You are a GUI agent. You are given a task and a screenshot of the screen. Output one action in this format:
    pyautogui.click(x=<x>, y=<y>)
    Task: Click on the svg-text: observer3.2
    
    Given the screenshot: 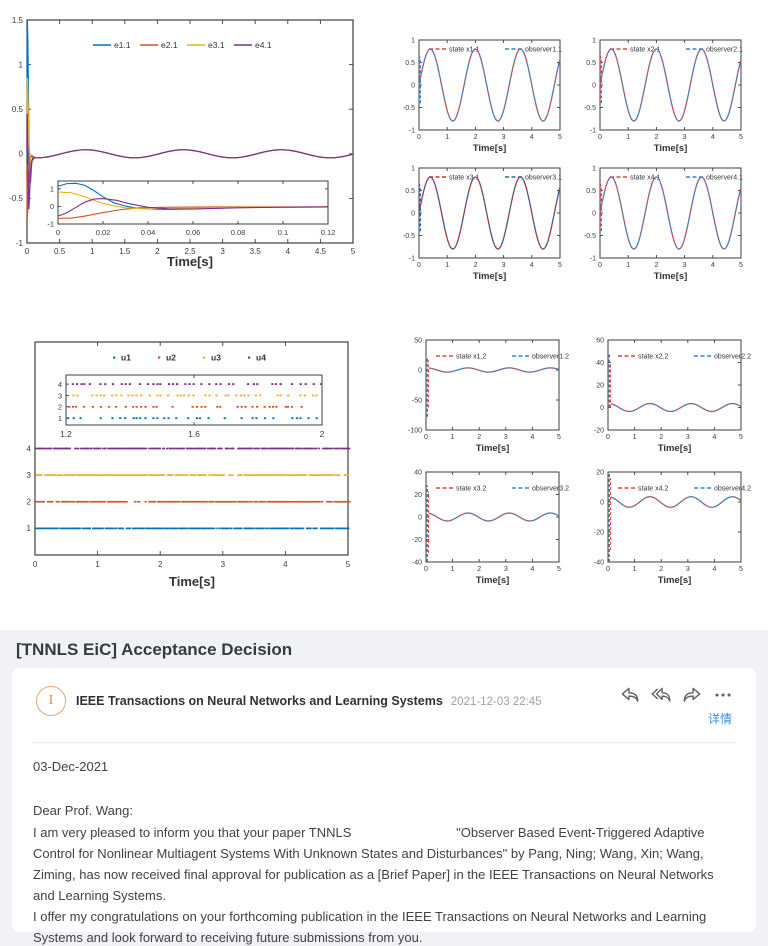 What is the action you would take?
    pyautogui.click(x=550, y=489)
    